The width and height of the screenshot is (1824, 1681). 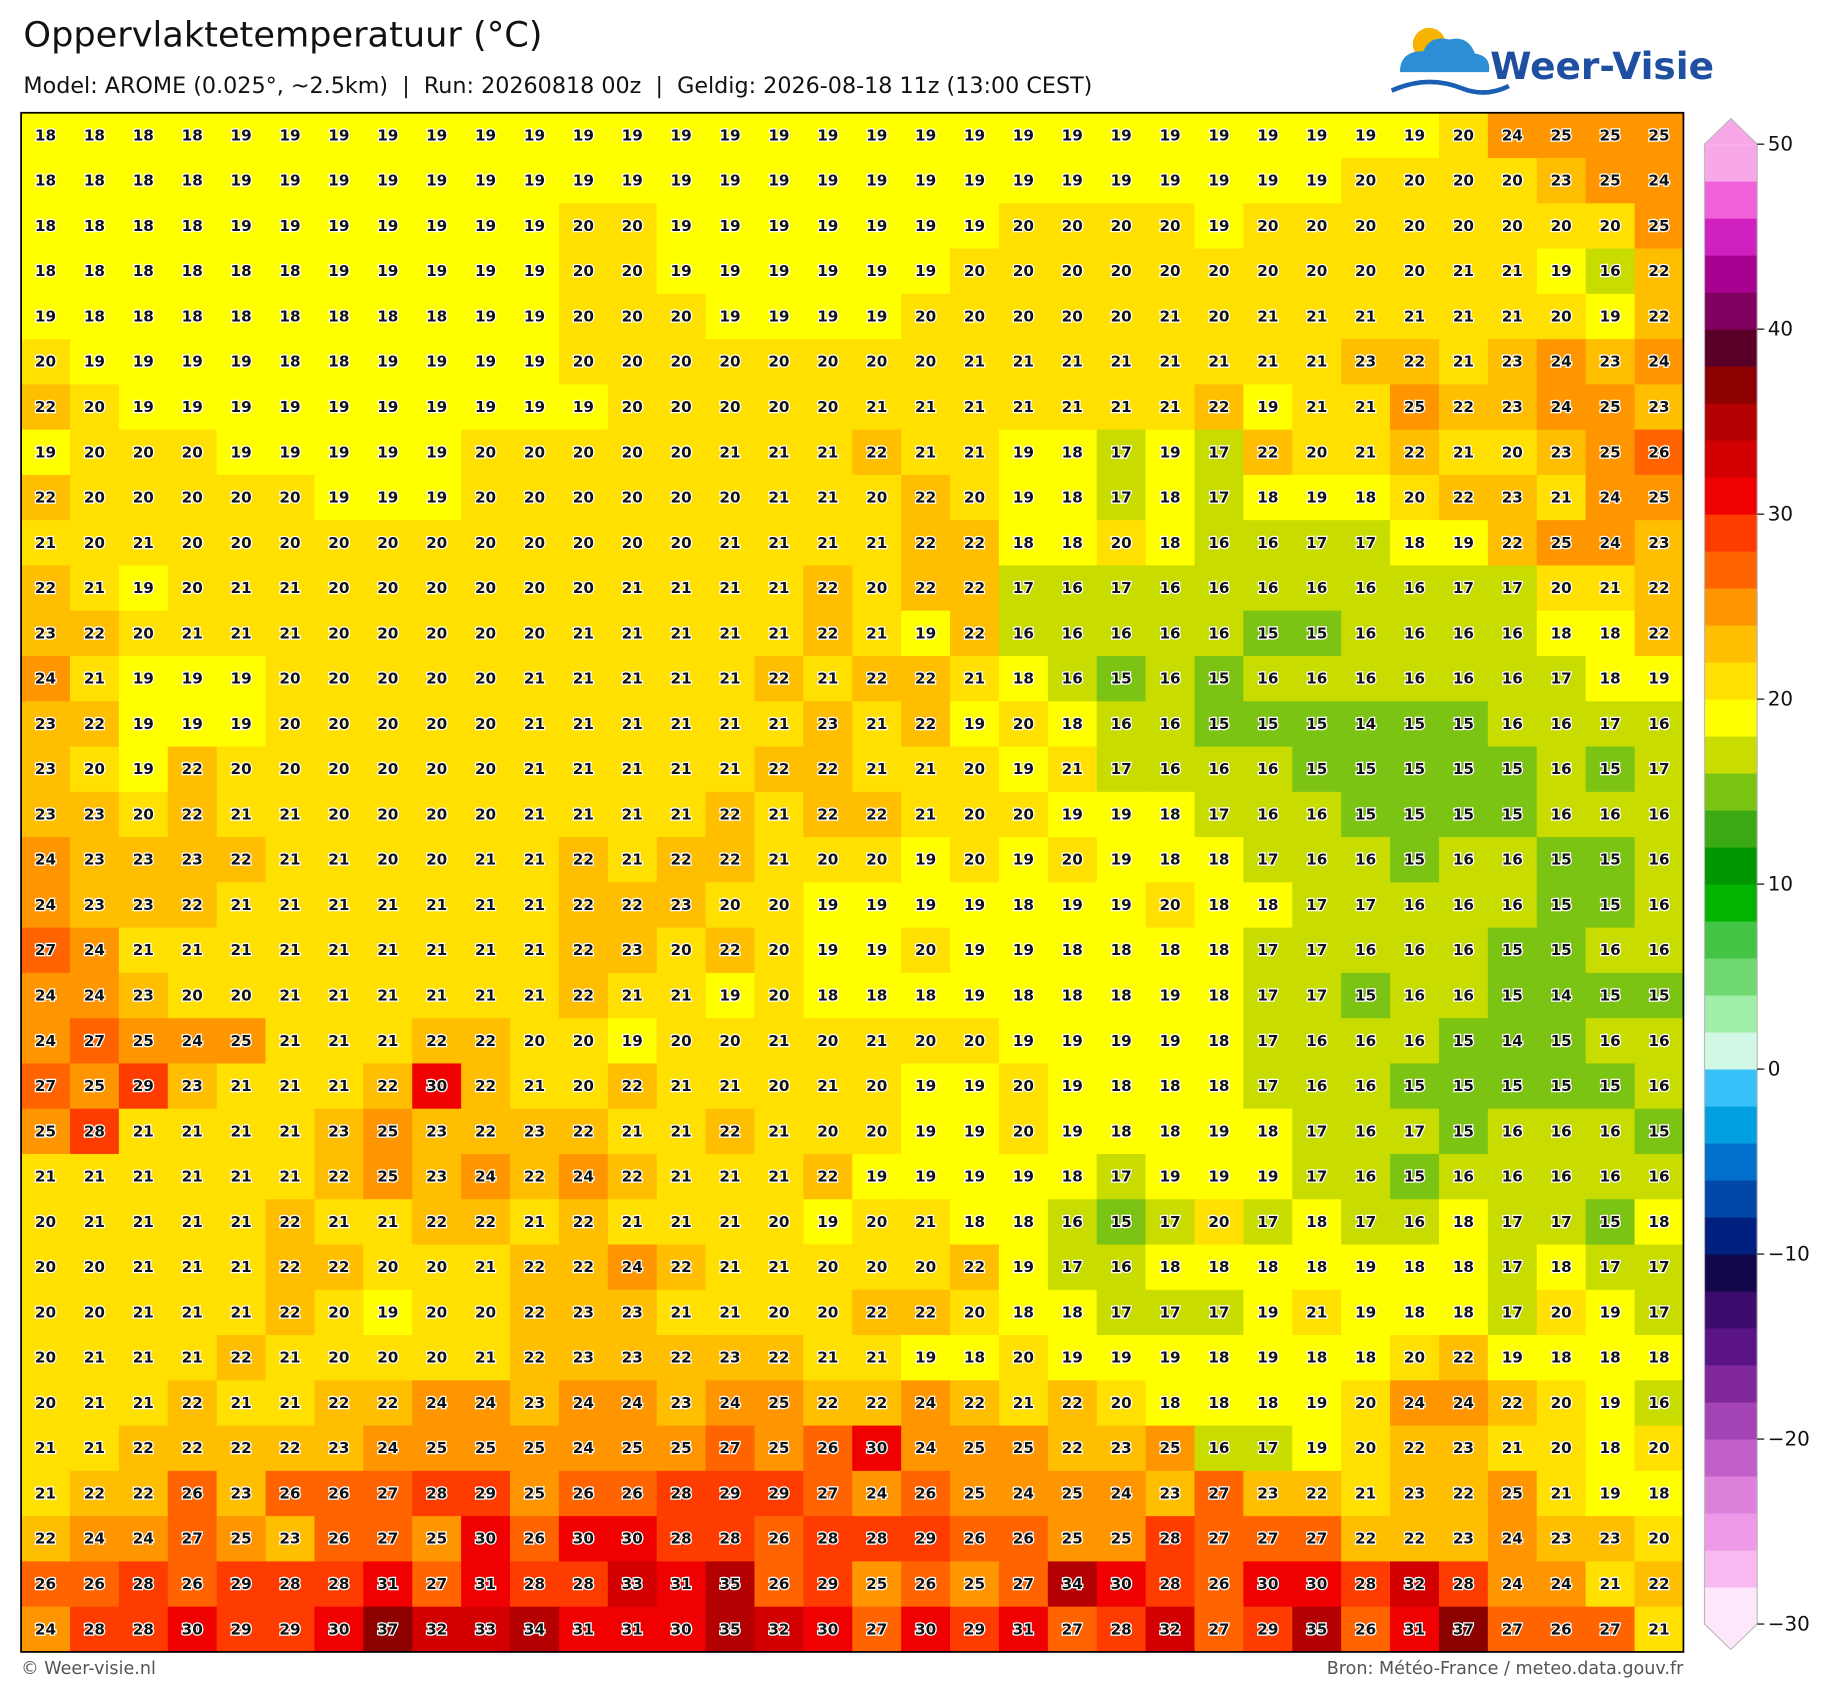 What do you see at coordinates (632, 1584) in the screenshot?
I see `temperature-label: 33` at bounding box center [632, 1584].